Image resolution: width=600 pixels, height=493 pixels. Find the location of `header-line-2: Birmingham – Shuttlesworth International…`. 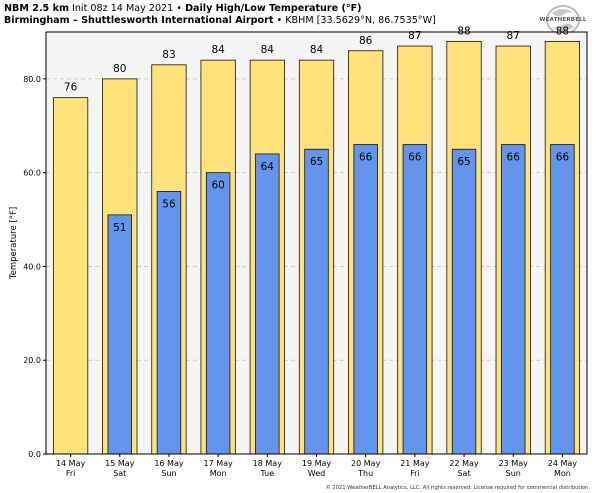

header-line-2: Birmingham – Shuttlesworth International… is located at coordinates (264, 21).